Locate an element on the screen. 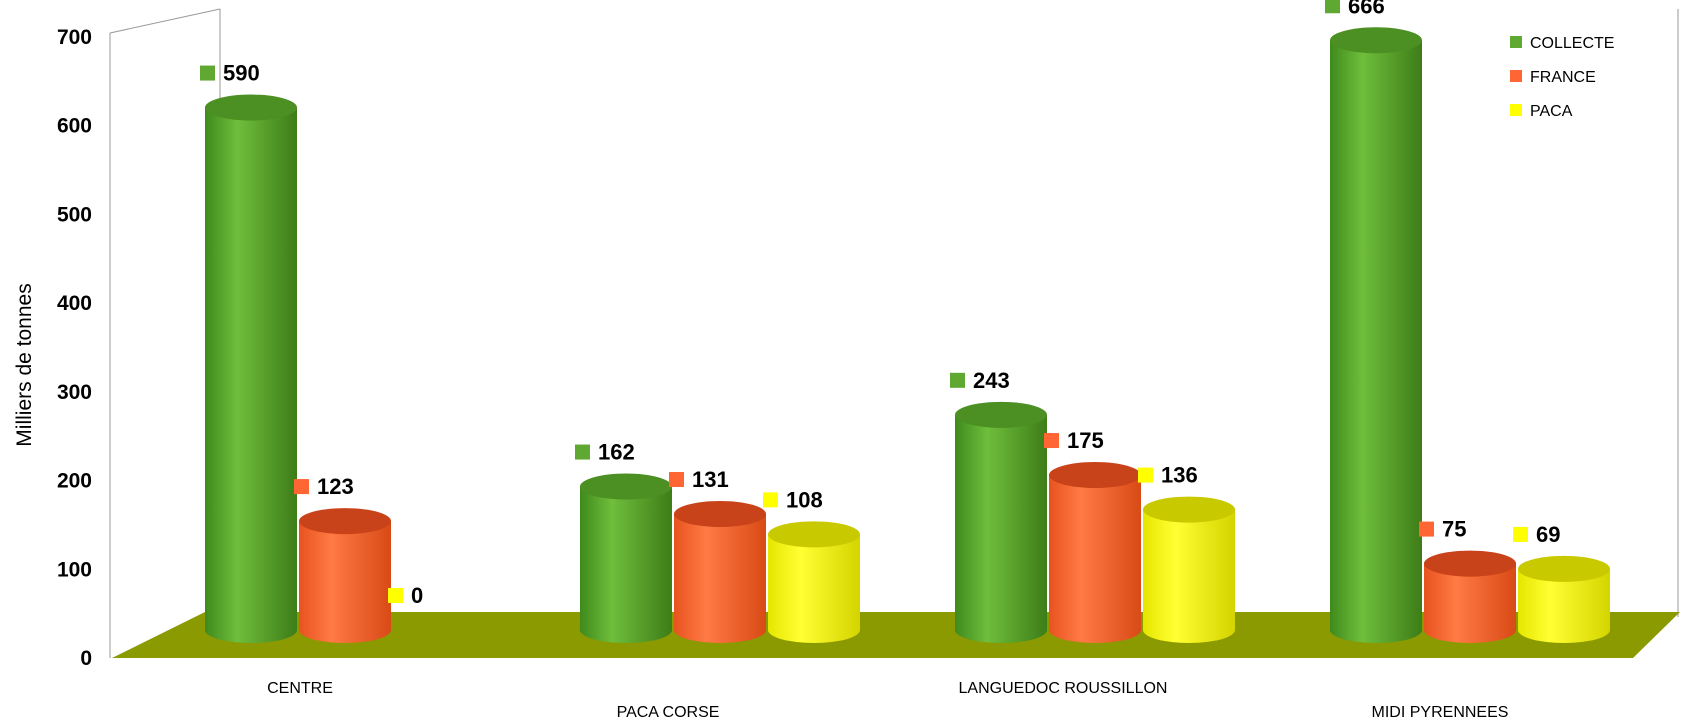 The image size is (1688, 722). bar-collecte-3: 666 is located at coordinates (1373, 321).